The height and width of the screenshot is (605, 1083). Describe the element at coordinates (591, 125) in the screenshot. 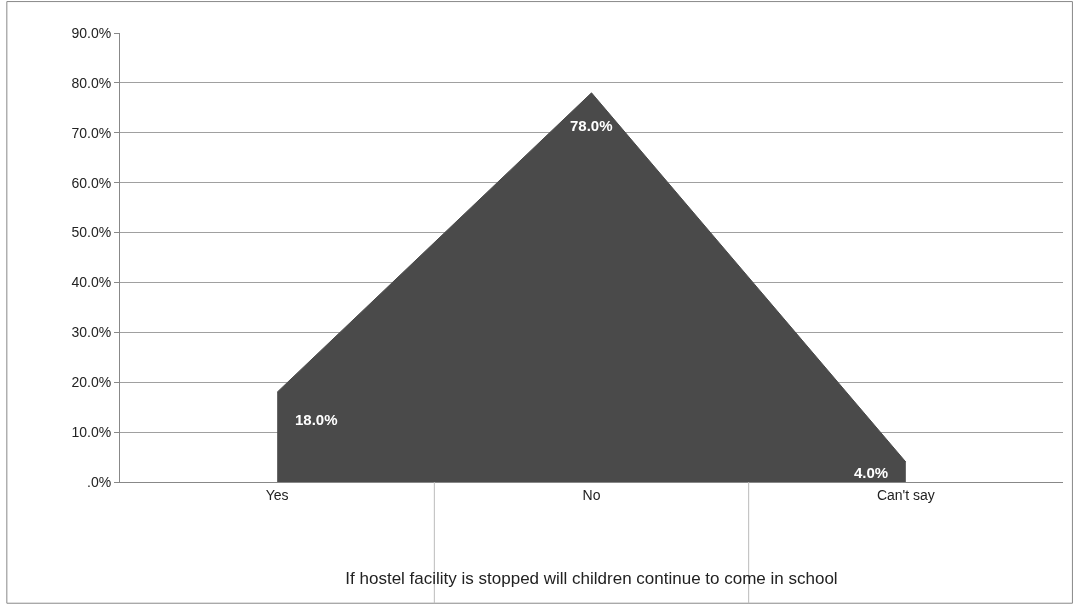

I see `data-label: 78.0%` at that location.